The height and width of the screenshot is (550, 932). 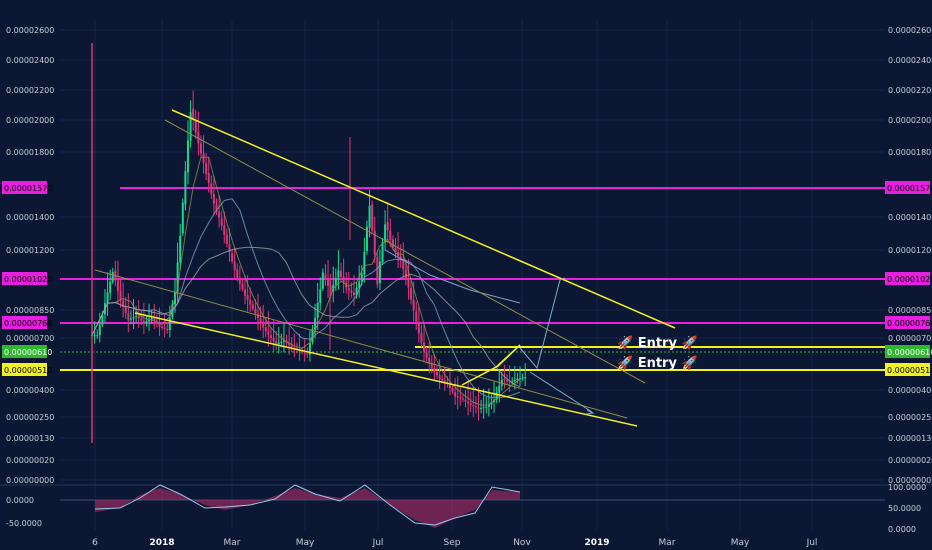 I want to click on entry-annotation: 🚀 Entry 🚀, so click(x=657, y=343).